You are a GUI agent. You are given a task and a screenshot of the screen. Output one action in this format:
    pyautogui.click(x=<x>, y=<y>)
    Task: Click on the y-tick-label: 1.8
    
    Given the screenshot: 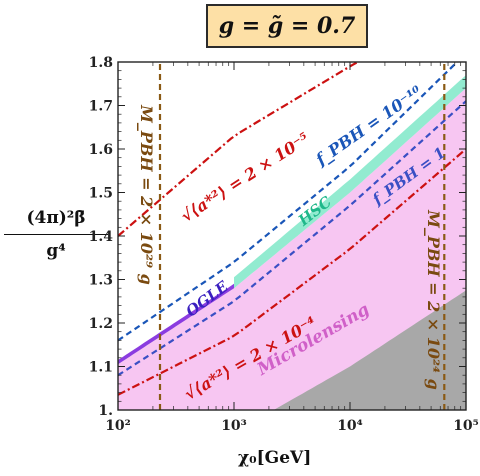 What is the action you would take?
    pyautogui.click(x=101, y=63)
    